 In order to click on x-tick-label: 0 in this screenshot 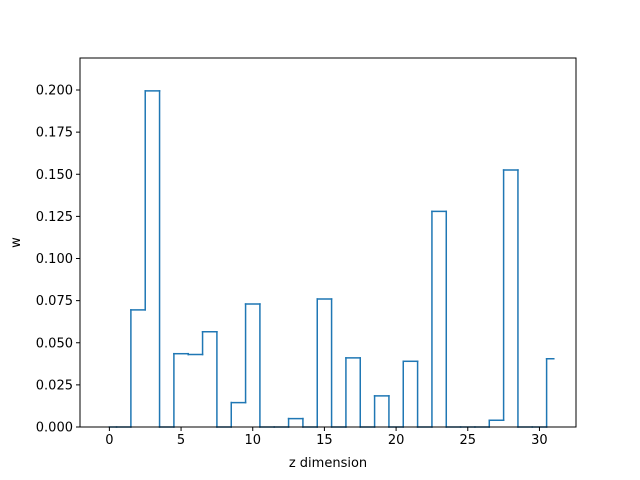, I will do `click(109, 440)`.